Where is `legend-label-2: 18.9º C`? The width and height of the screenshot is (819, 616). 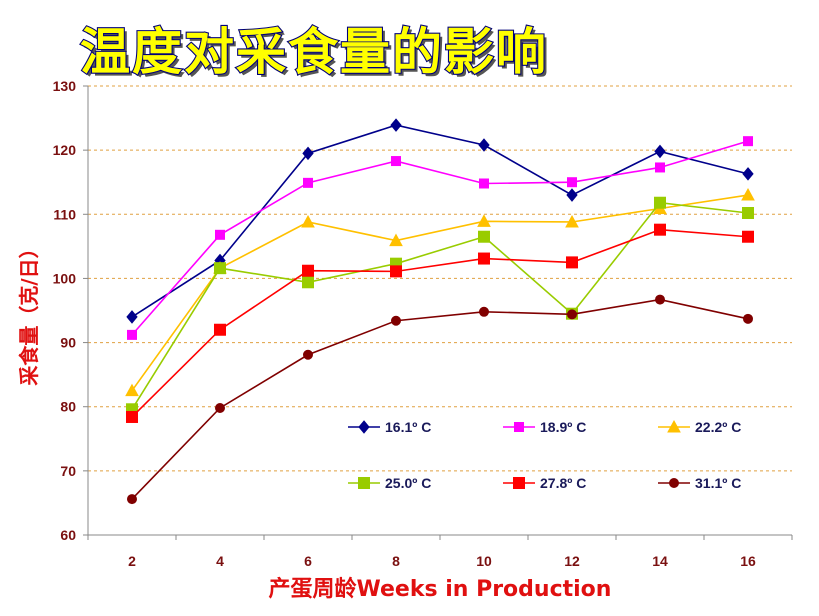
legend-label-2: 18.9º C is located at coordinates (563, 427).